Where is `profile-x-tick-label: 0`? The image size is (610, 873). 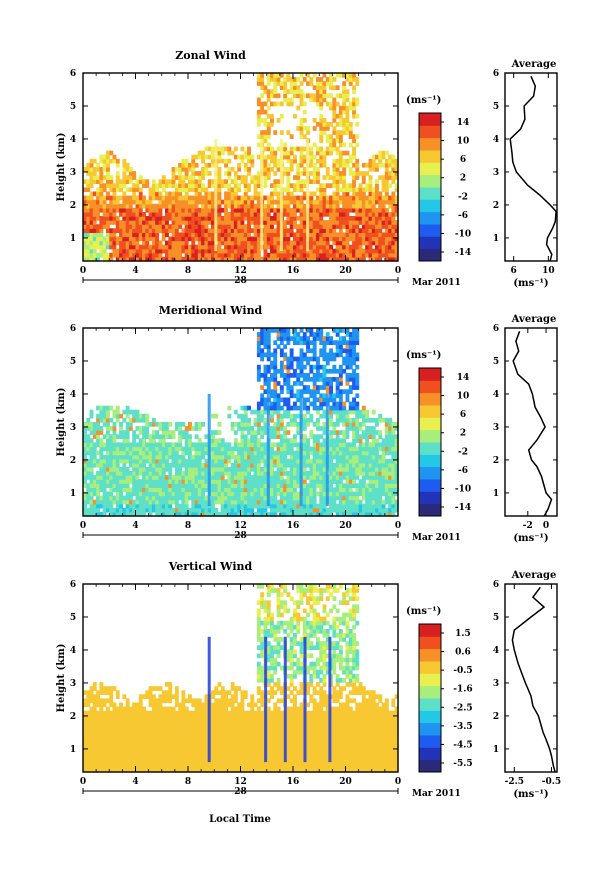 profile-x-tick-label: 0 is located at coordinates (546, 526).